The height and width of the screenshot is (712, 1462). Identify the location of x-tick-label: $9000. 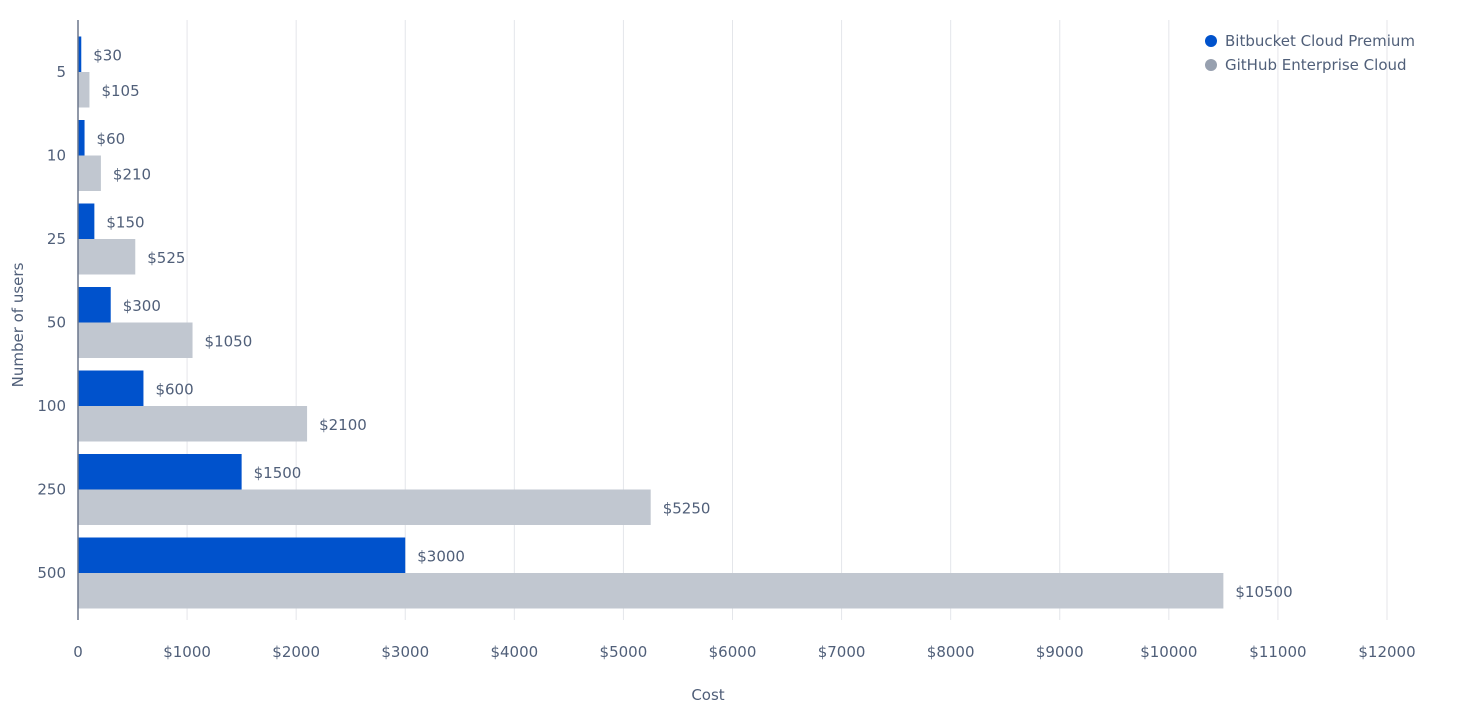
(1060, 652).